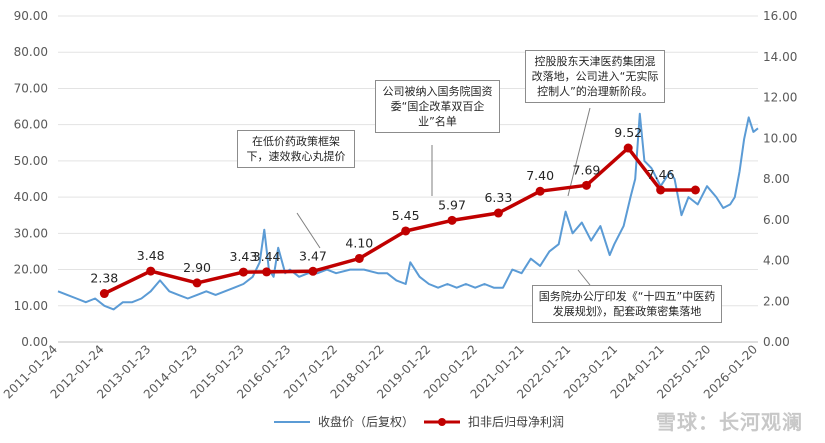 This screenshot has width=825, height=443. I want to click on left-tick-label: 40.00, so click(31, 197).